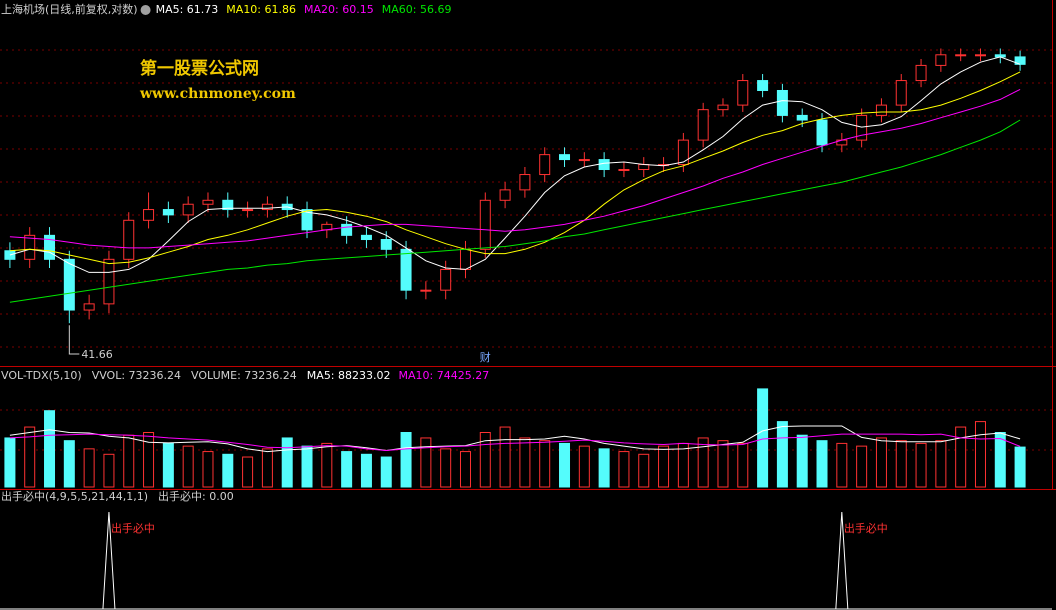  I want to click on legend-text: VVOL: 73236.24, so click(136, 375).